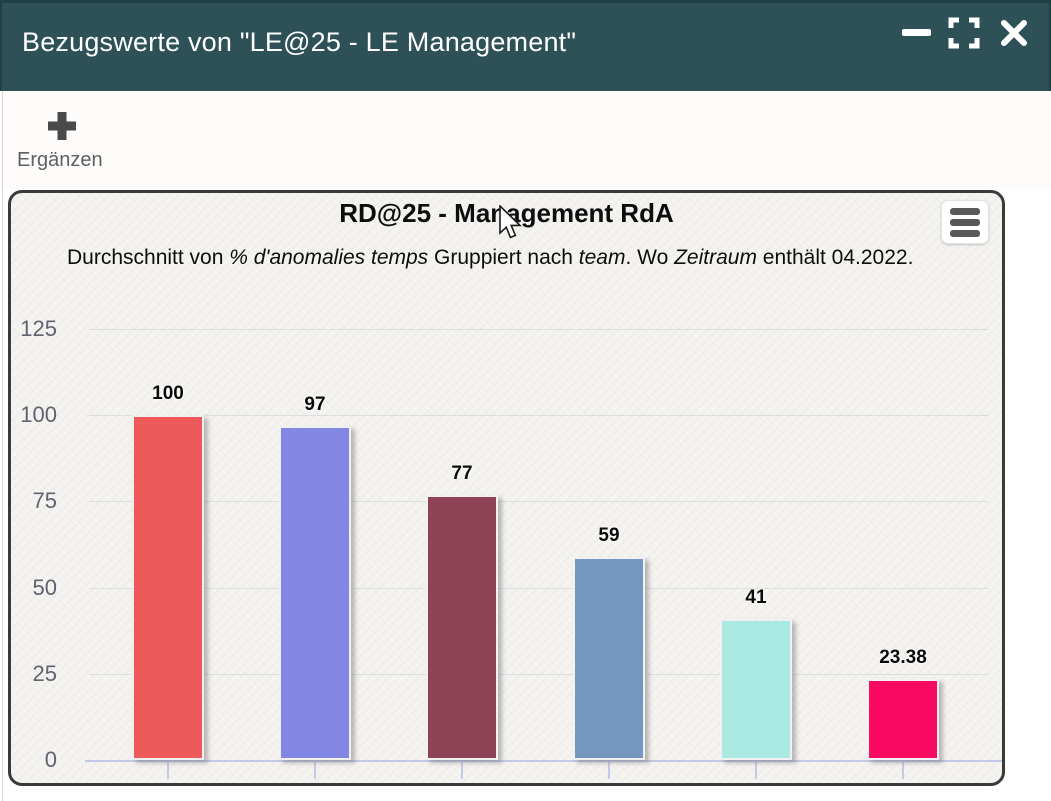  What do you see at coordinates (903, 658) in the screenshot?
I see `bar-value-label-6: 23.38` at bounding box center [903, 658].